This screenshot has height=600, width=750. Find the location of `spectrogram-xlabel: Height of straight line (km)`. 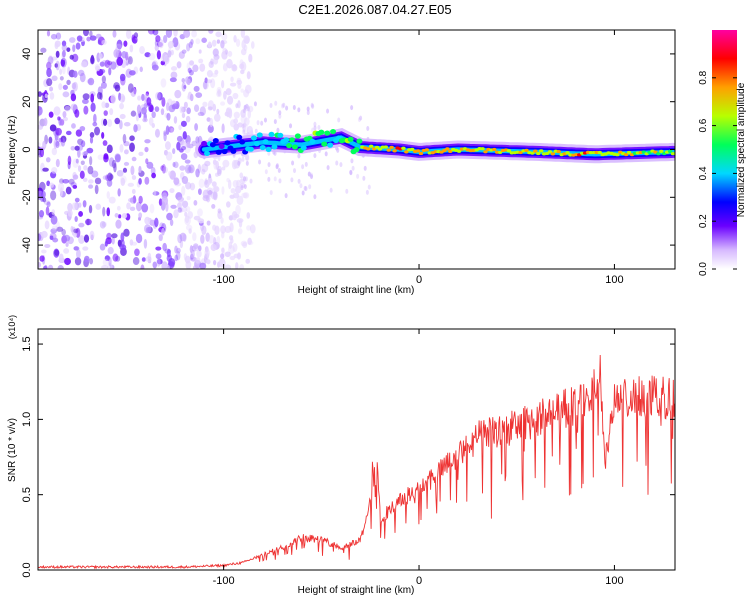

spectrogram-xlabel: Height of straight line (km) is located at coordinates (356, 290).